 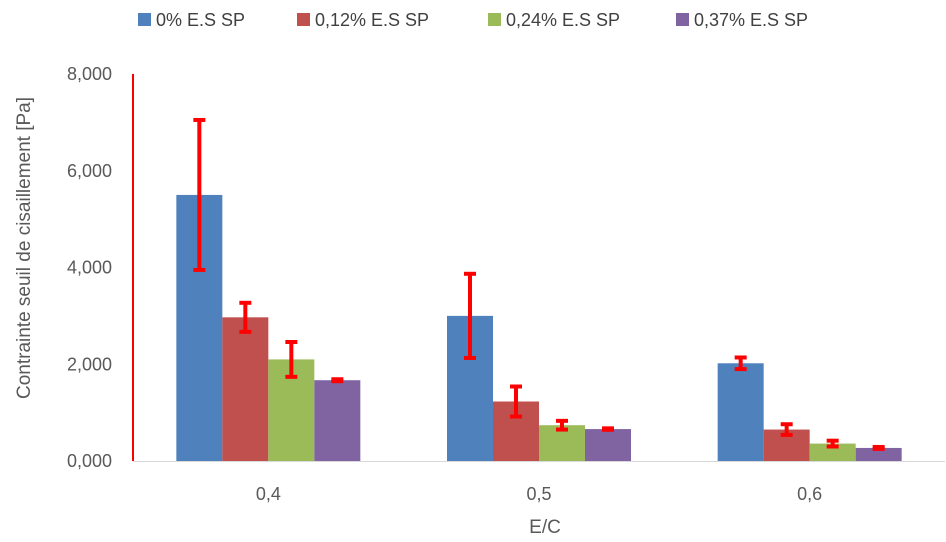 What do you see at coordinates (24, 248) in the screenshot?
I see `y-axis-title: Contrainte seuil de cisaillement [Pa]` at bounding box center [24, 248].